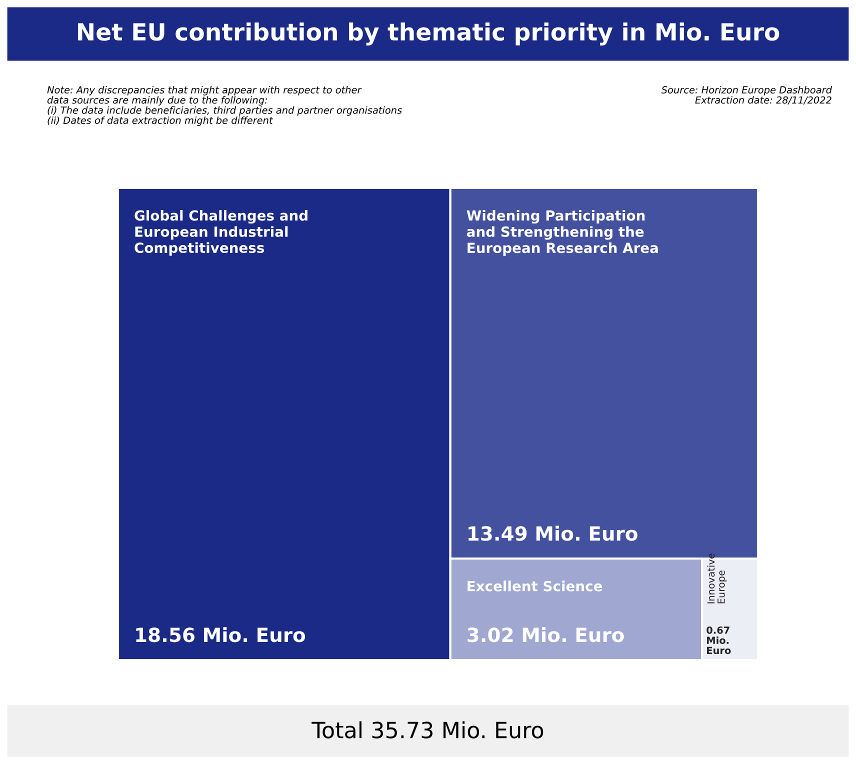 The width and height of the screenshot is (856, 760). Describe the element at coordinates (746, 95) in the screenshot. I see `source-note: Source: Horizon Europe Dashboard Extraction date: 28/11/2022` at that location.